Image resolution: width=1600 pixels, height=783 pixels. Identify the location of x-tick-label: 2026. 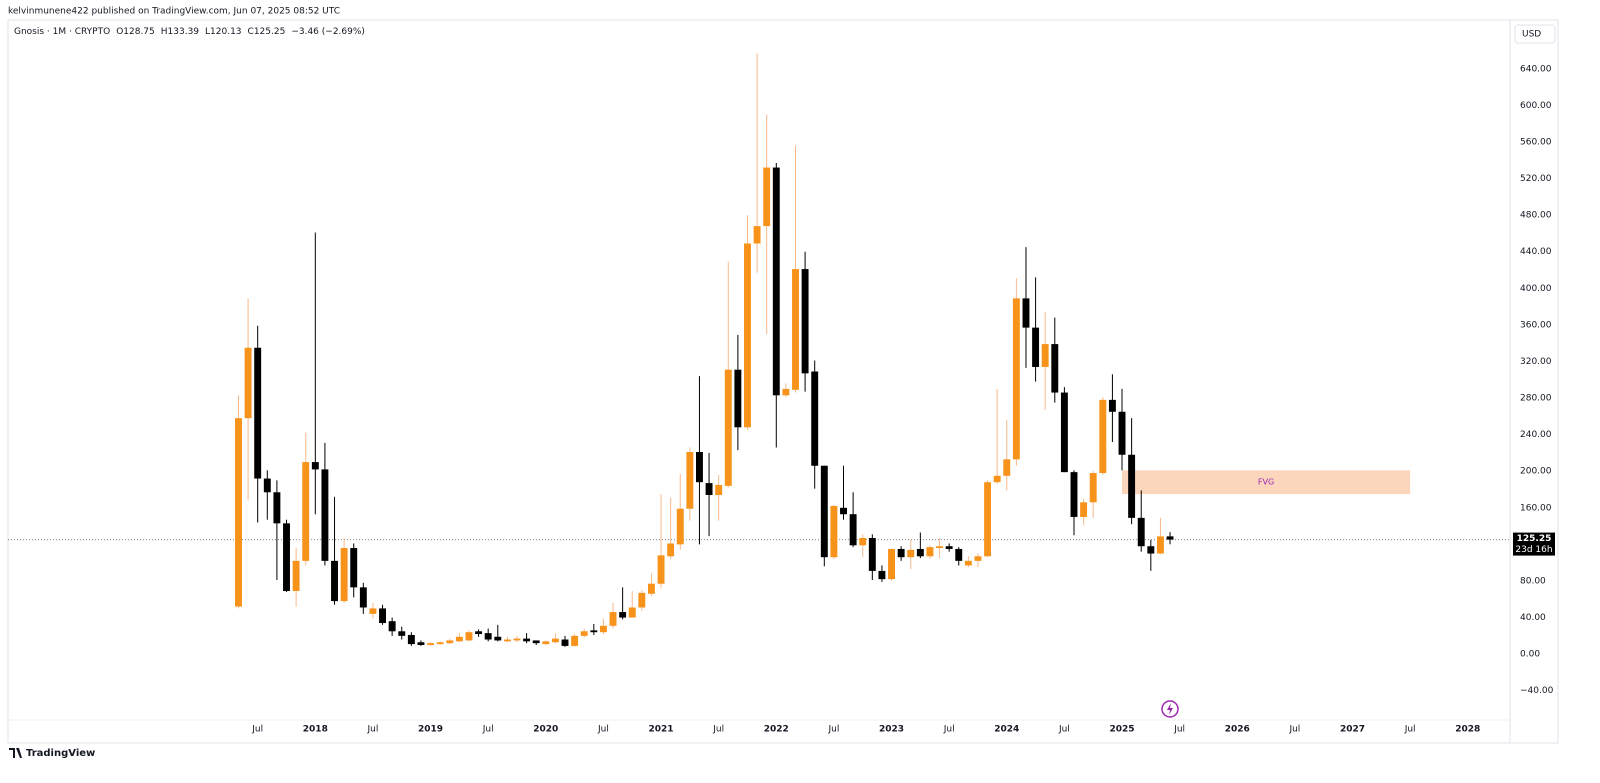
(1237, 730).